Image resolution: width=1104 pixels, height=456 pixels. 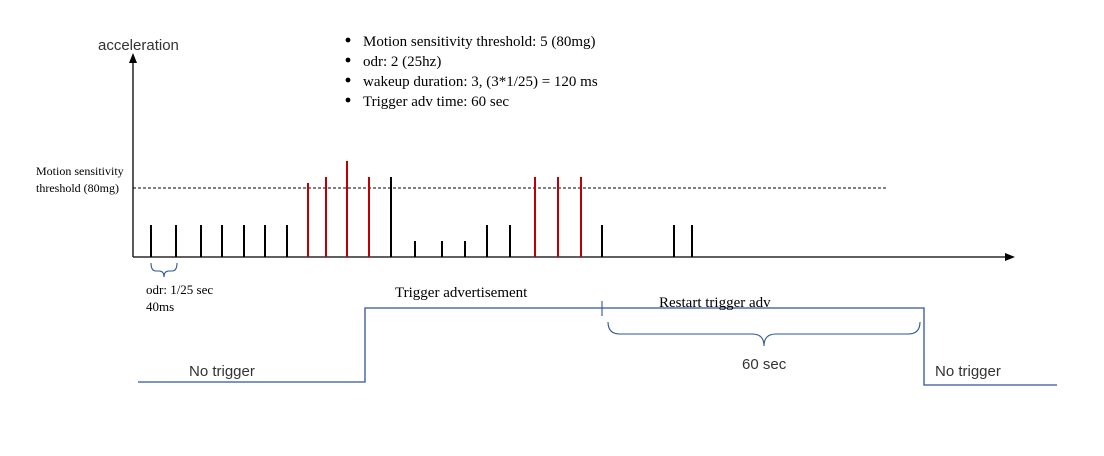 What do you see at coordinates (597, 346) in the screenshot?
I see `trigger-signal-line` at bounding box center [597, 346].